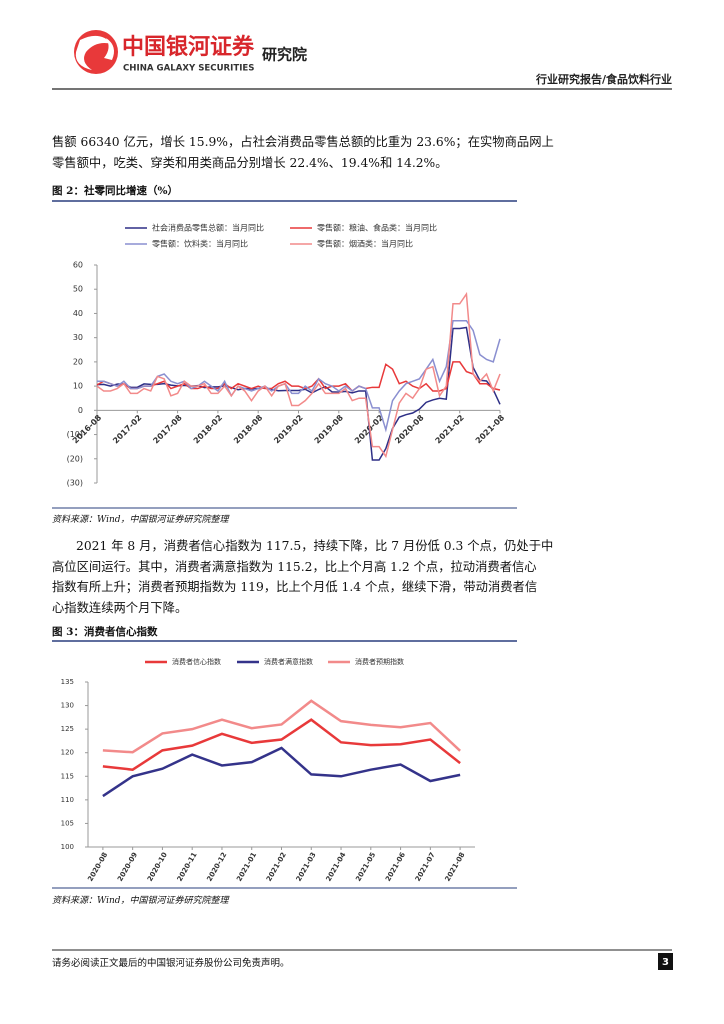  I want to click on x-tick-label: 2019-08, so click(329, 429).